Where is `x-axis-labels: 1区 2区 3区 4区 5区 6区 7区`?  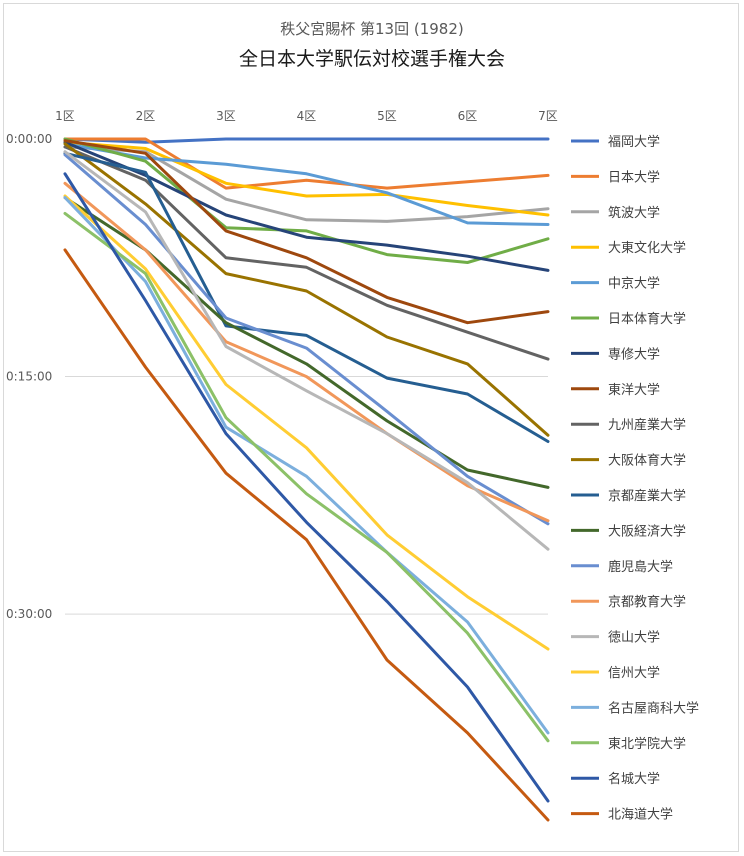 x-axis-labels: 1区 2区 3区 4区 5区 6区 7区 is located at coordinates (306, 116).